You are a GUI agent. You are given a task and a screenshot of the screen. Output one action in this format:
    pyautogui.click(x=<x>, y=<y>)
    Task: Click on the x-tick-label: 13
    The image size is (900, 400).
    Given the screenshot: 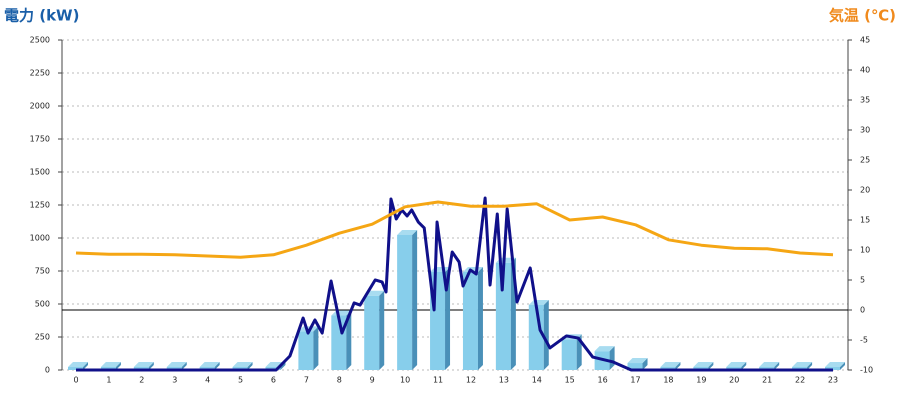 What is the action you would take?
    pyautogui.click(x=504, y=380)
    